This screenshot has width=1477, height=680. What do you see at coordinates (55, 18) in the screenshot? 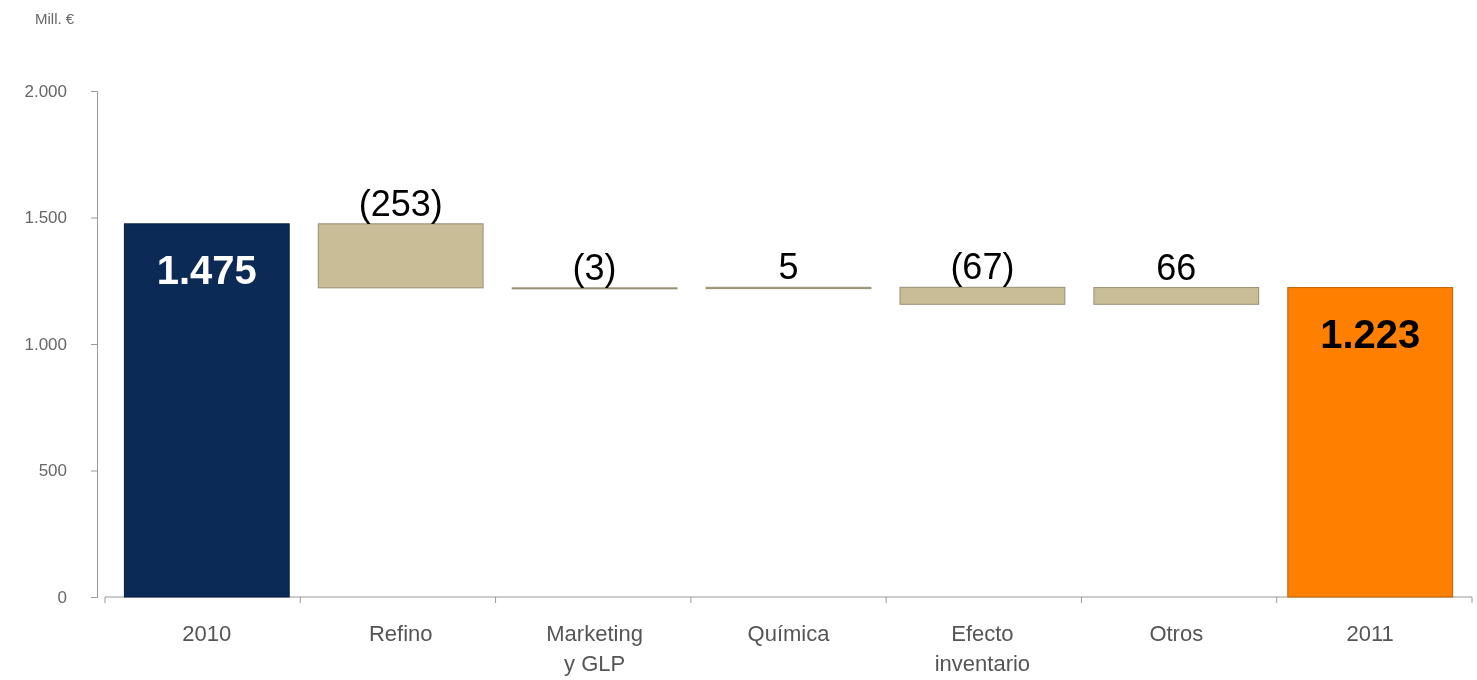
I see `y-axis-title: Mill. €` at bounding box center [55, 18].